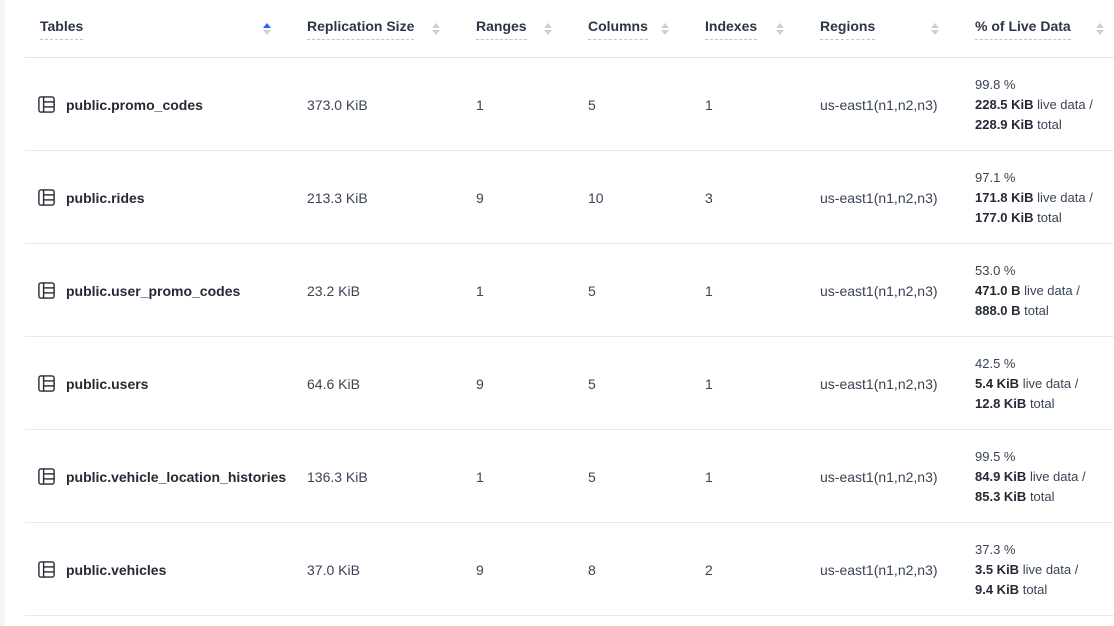  I want to click on live-data-percent: 97.1 %, so click(995, 177).